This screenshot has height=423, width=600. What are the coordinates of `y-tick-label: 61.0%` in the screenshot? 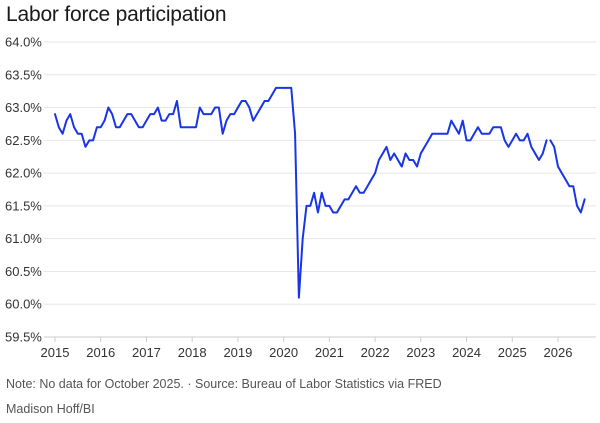 It's located at (23, 238).